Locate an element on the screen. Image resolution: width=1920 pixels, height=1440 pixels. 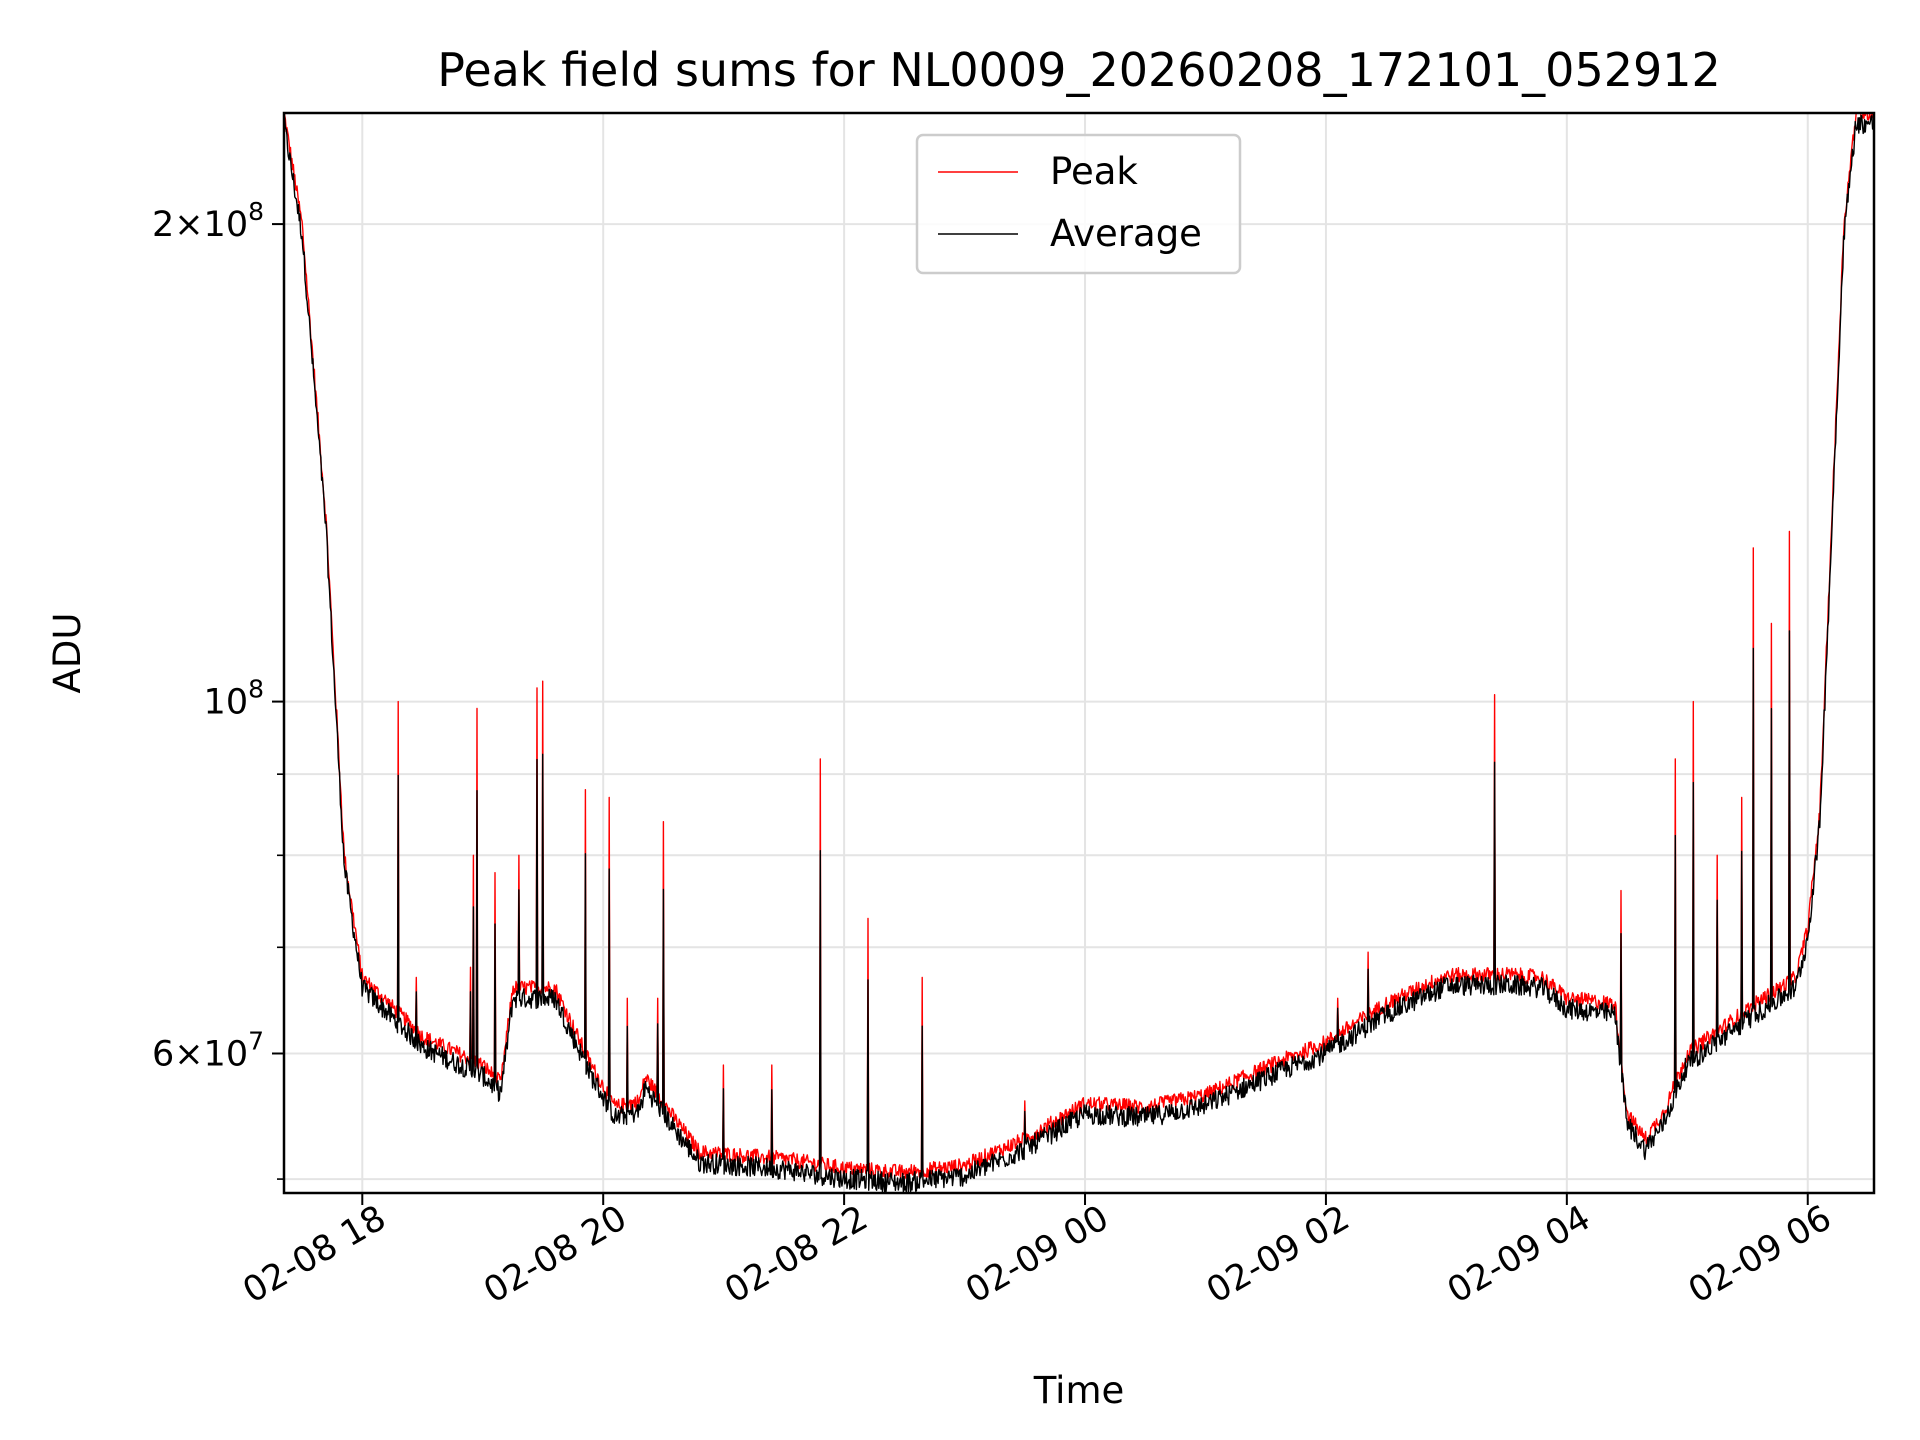
x-tick-label: 02-08 20 is located at coordinates (555, 1254).